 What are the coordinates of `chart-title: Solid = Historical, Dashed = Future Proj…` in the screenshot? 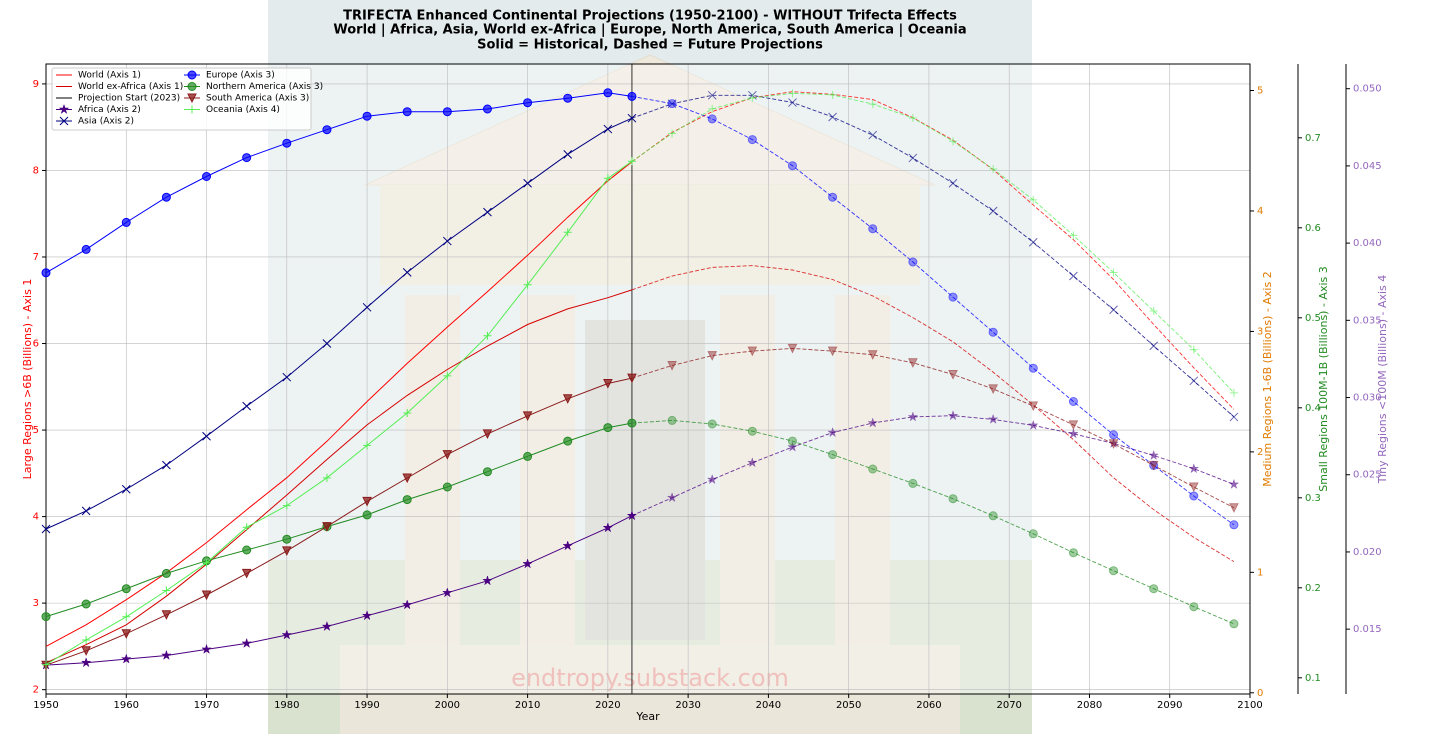 It's located at (650, 45).